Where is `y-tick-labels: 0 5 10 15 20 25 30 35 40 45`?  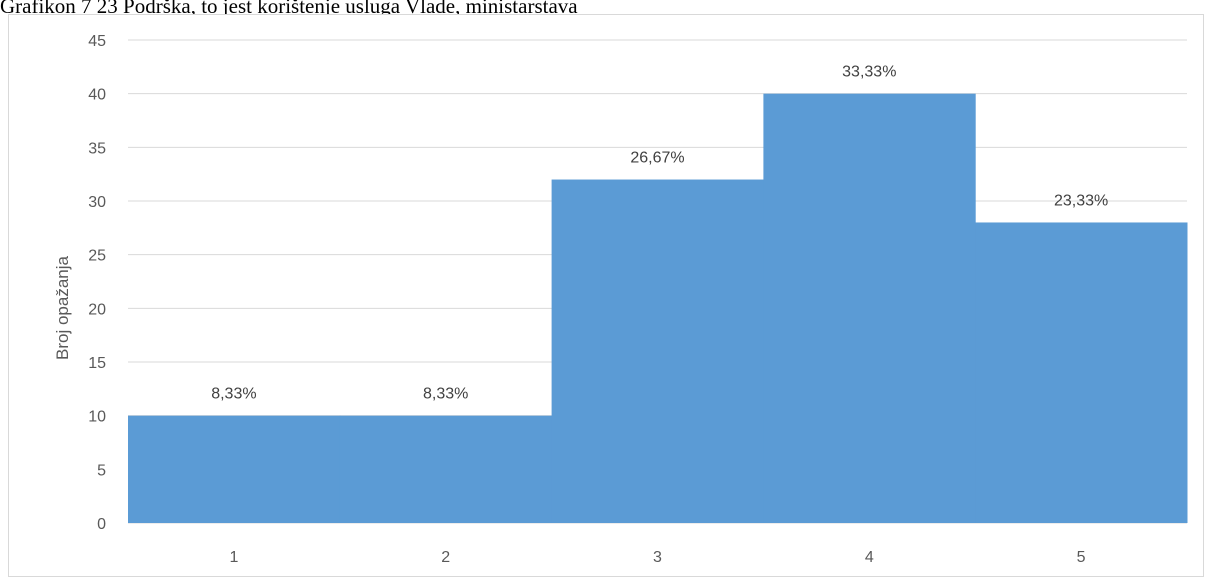
y-tick-labels: 0 5 10 15 20 25 30 35 40 45 is located at coordinates (97, 283).